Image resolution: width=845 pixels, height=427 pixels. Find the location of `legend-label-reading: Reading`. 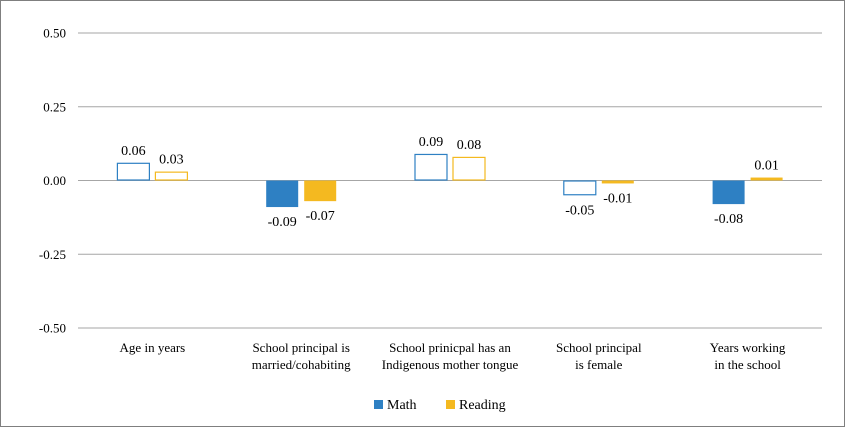

legend-label-reading: Reading is located at coordinates (482, 405).